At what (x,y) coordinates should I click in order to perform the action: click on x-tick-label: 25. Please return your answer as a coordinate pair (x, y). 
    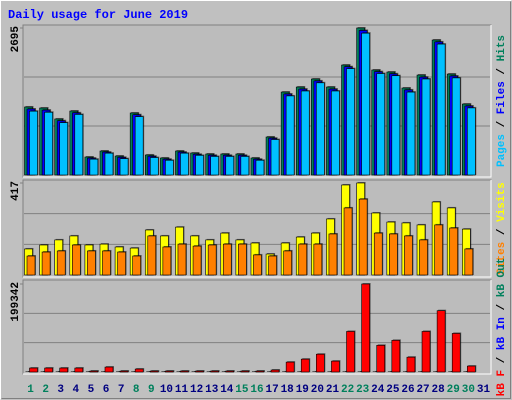
    Looking at the image, I should click on (393, 390).